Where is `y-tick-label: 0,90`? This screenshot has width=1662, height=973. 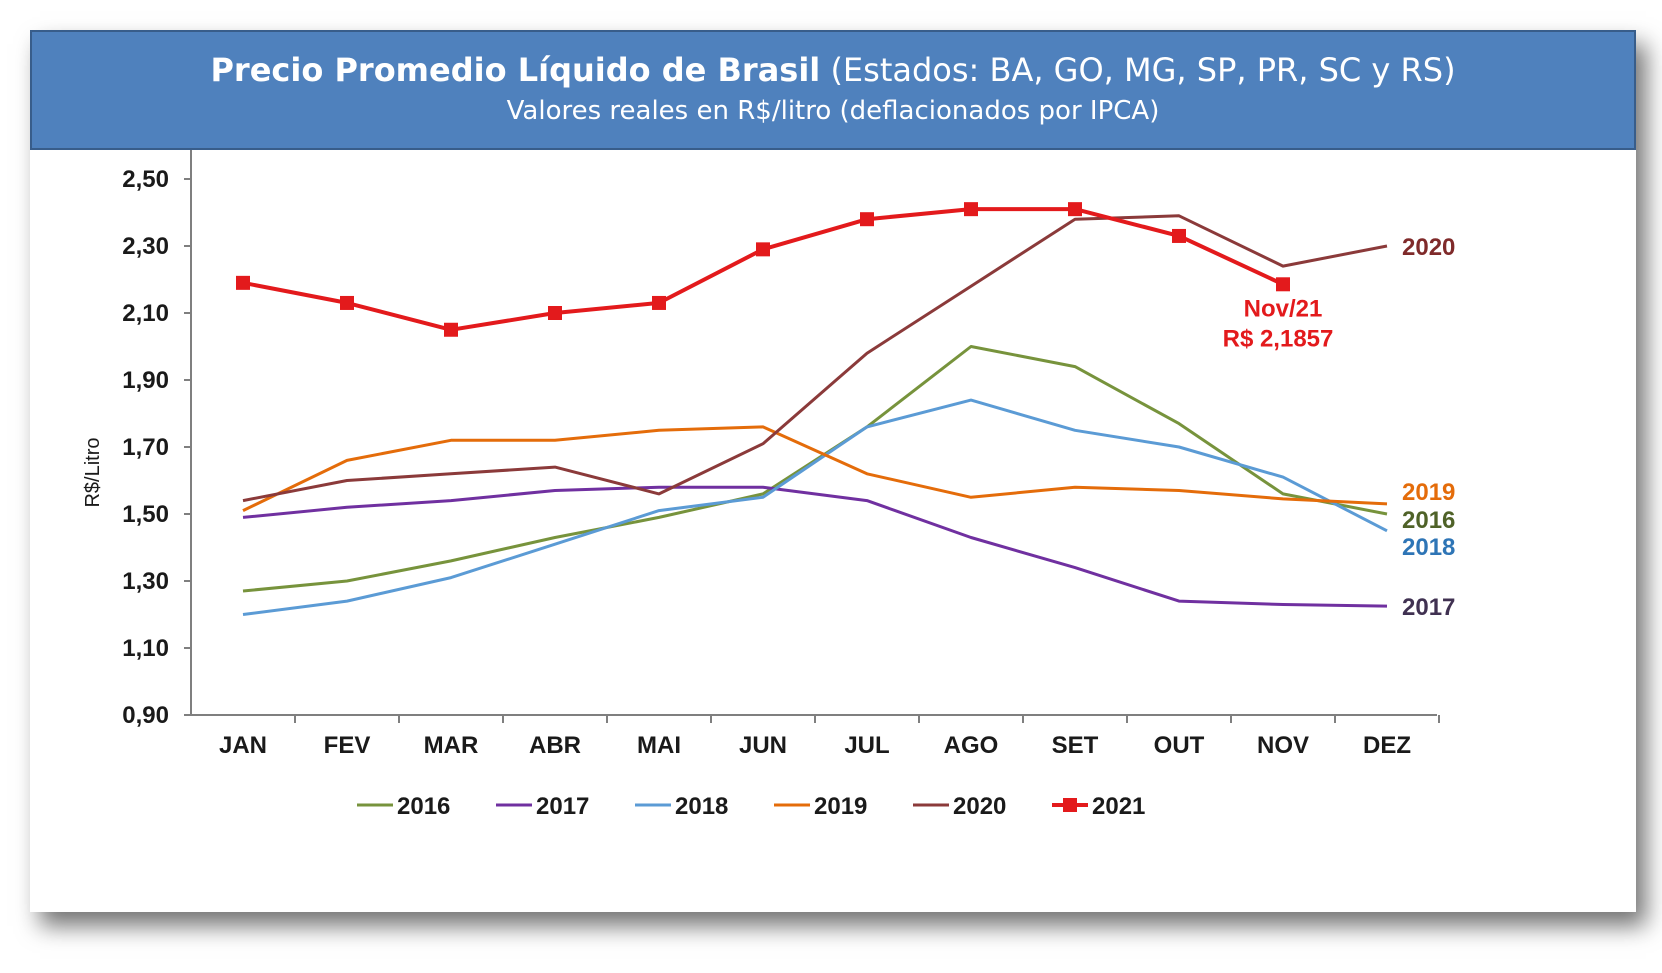 y-tick-label: 0,90 is located at coordinates (145, 715).